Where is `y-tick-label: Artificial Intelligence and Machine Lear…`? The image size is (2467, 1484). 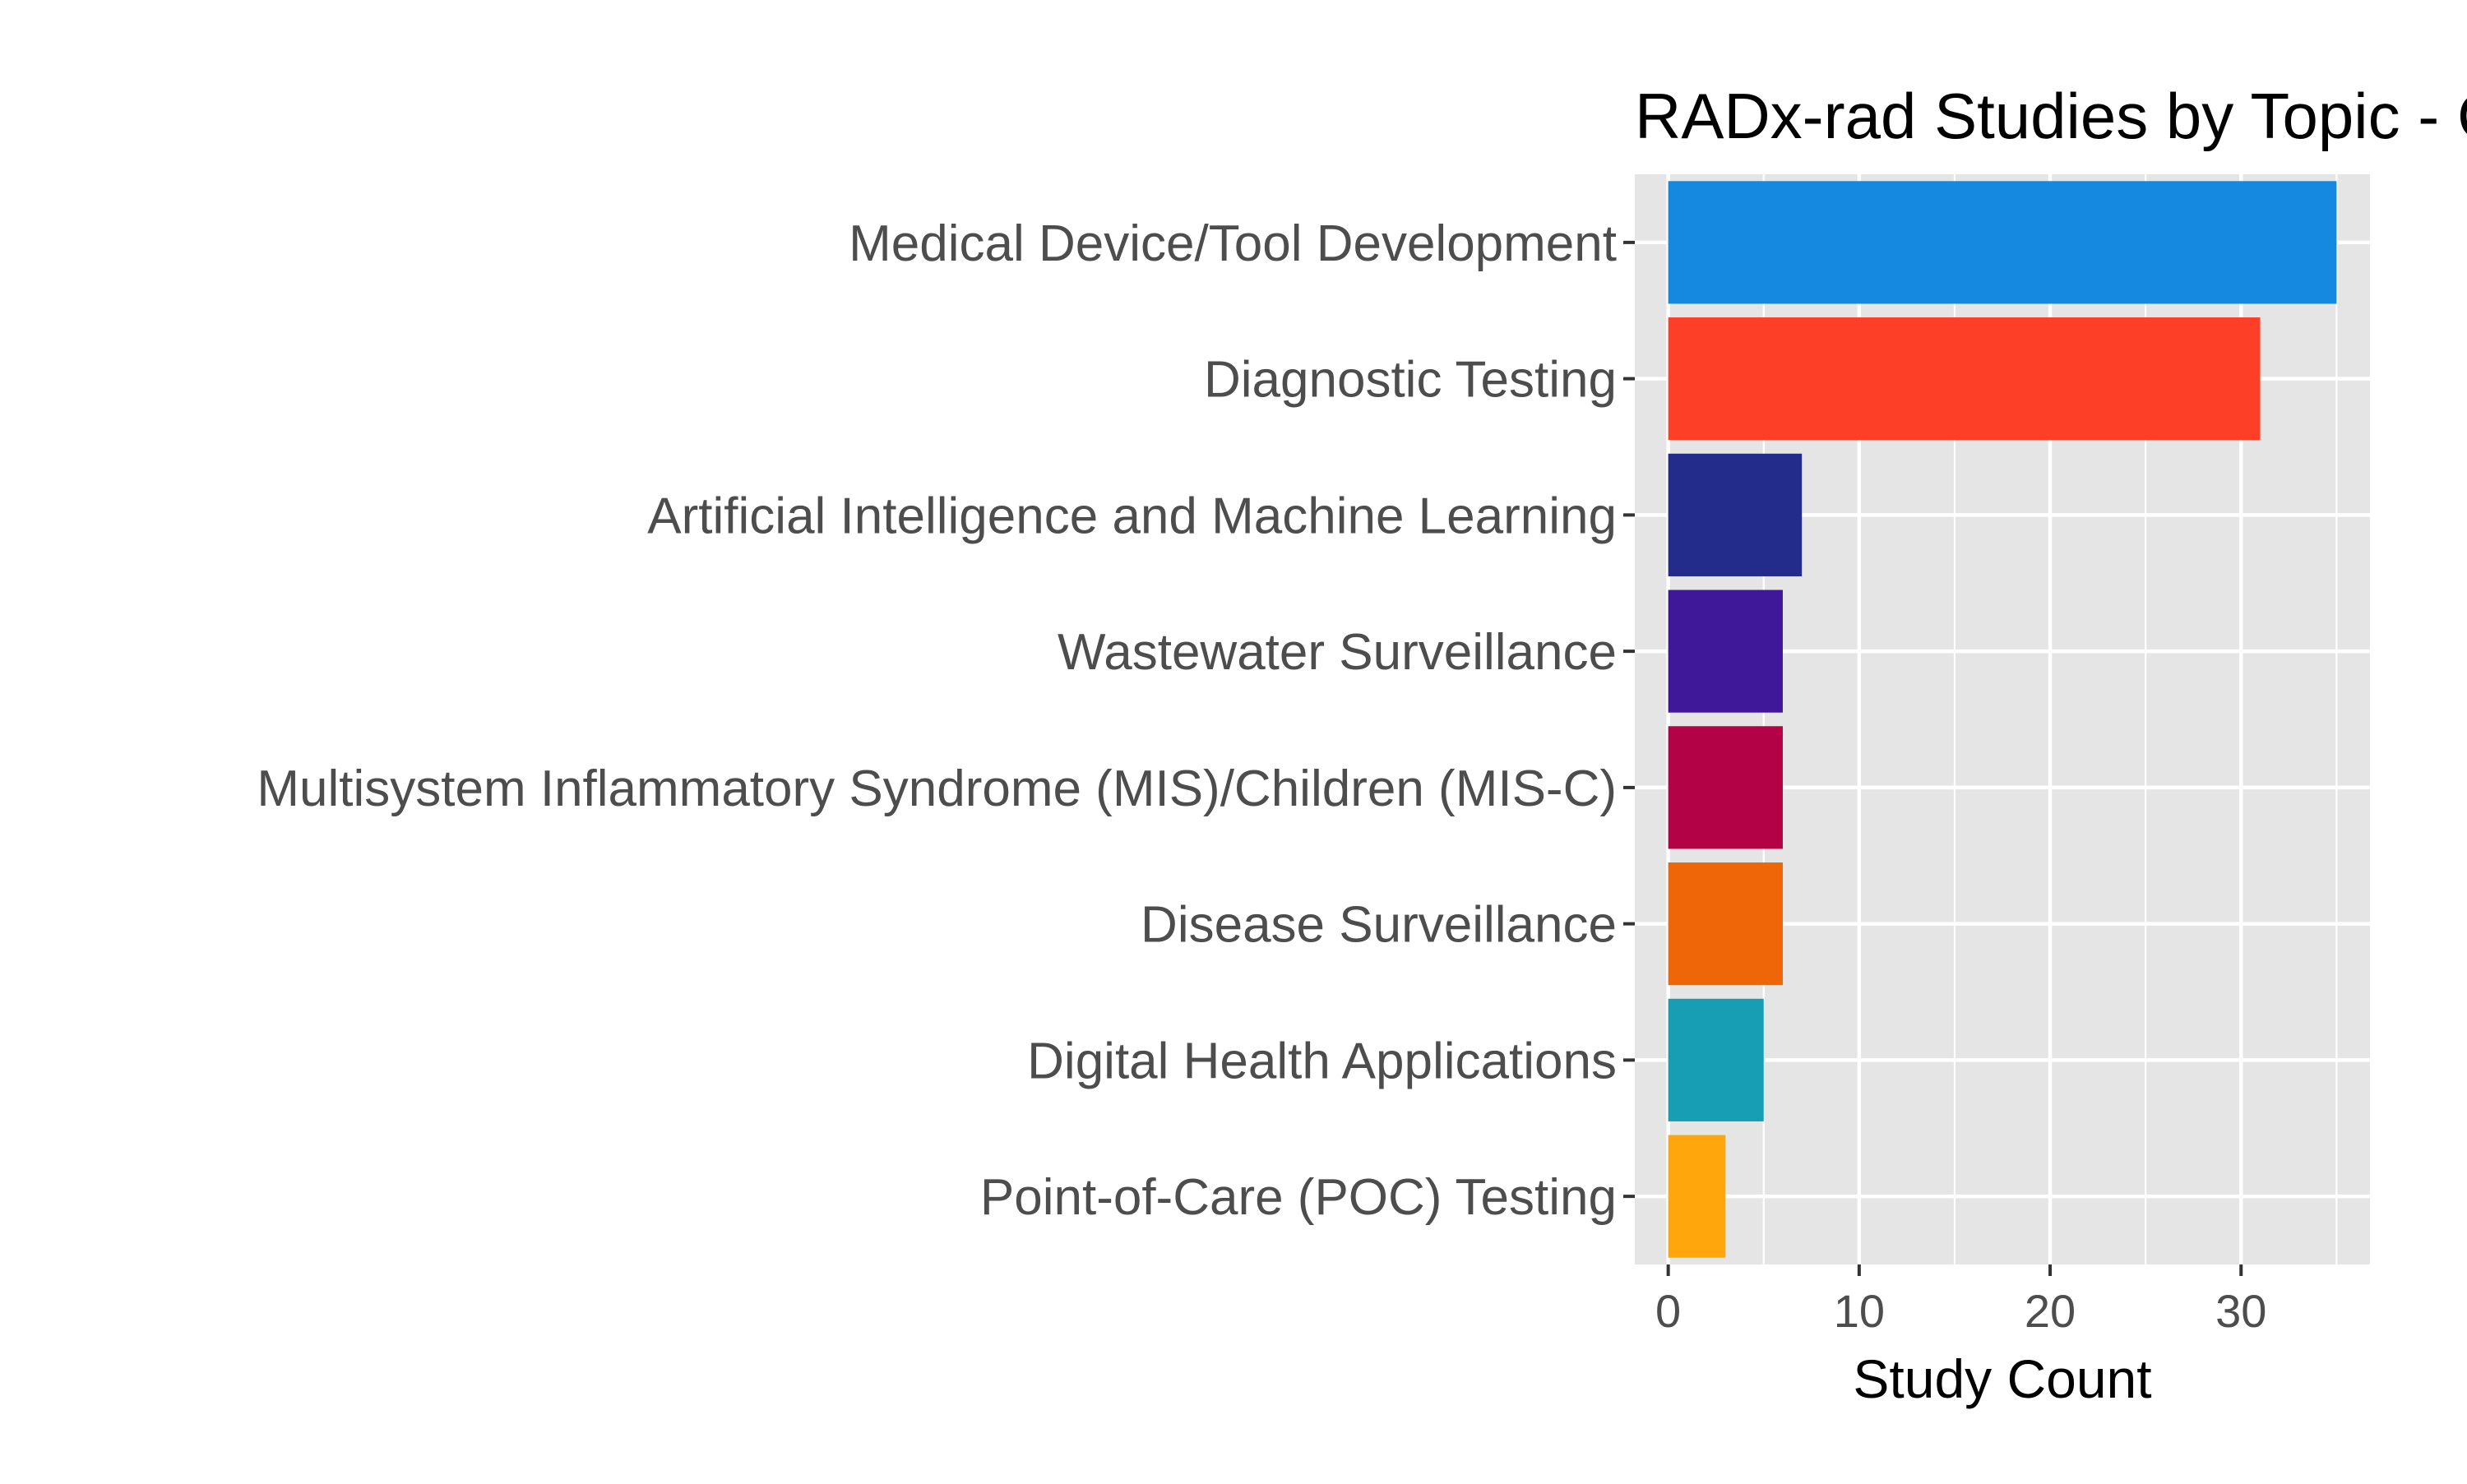 y-tick-label: Artificial Intelligence and Machine Lear… is located at coordinates (1132, 516).